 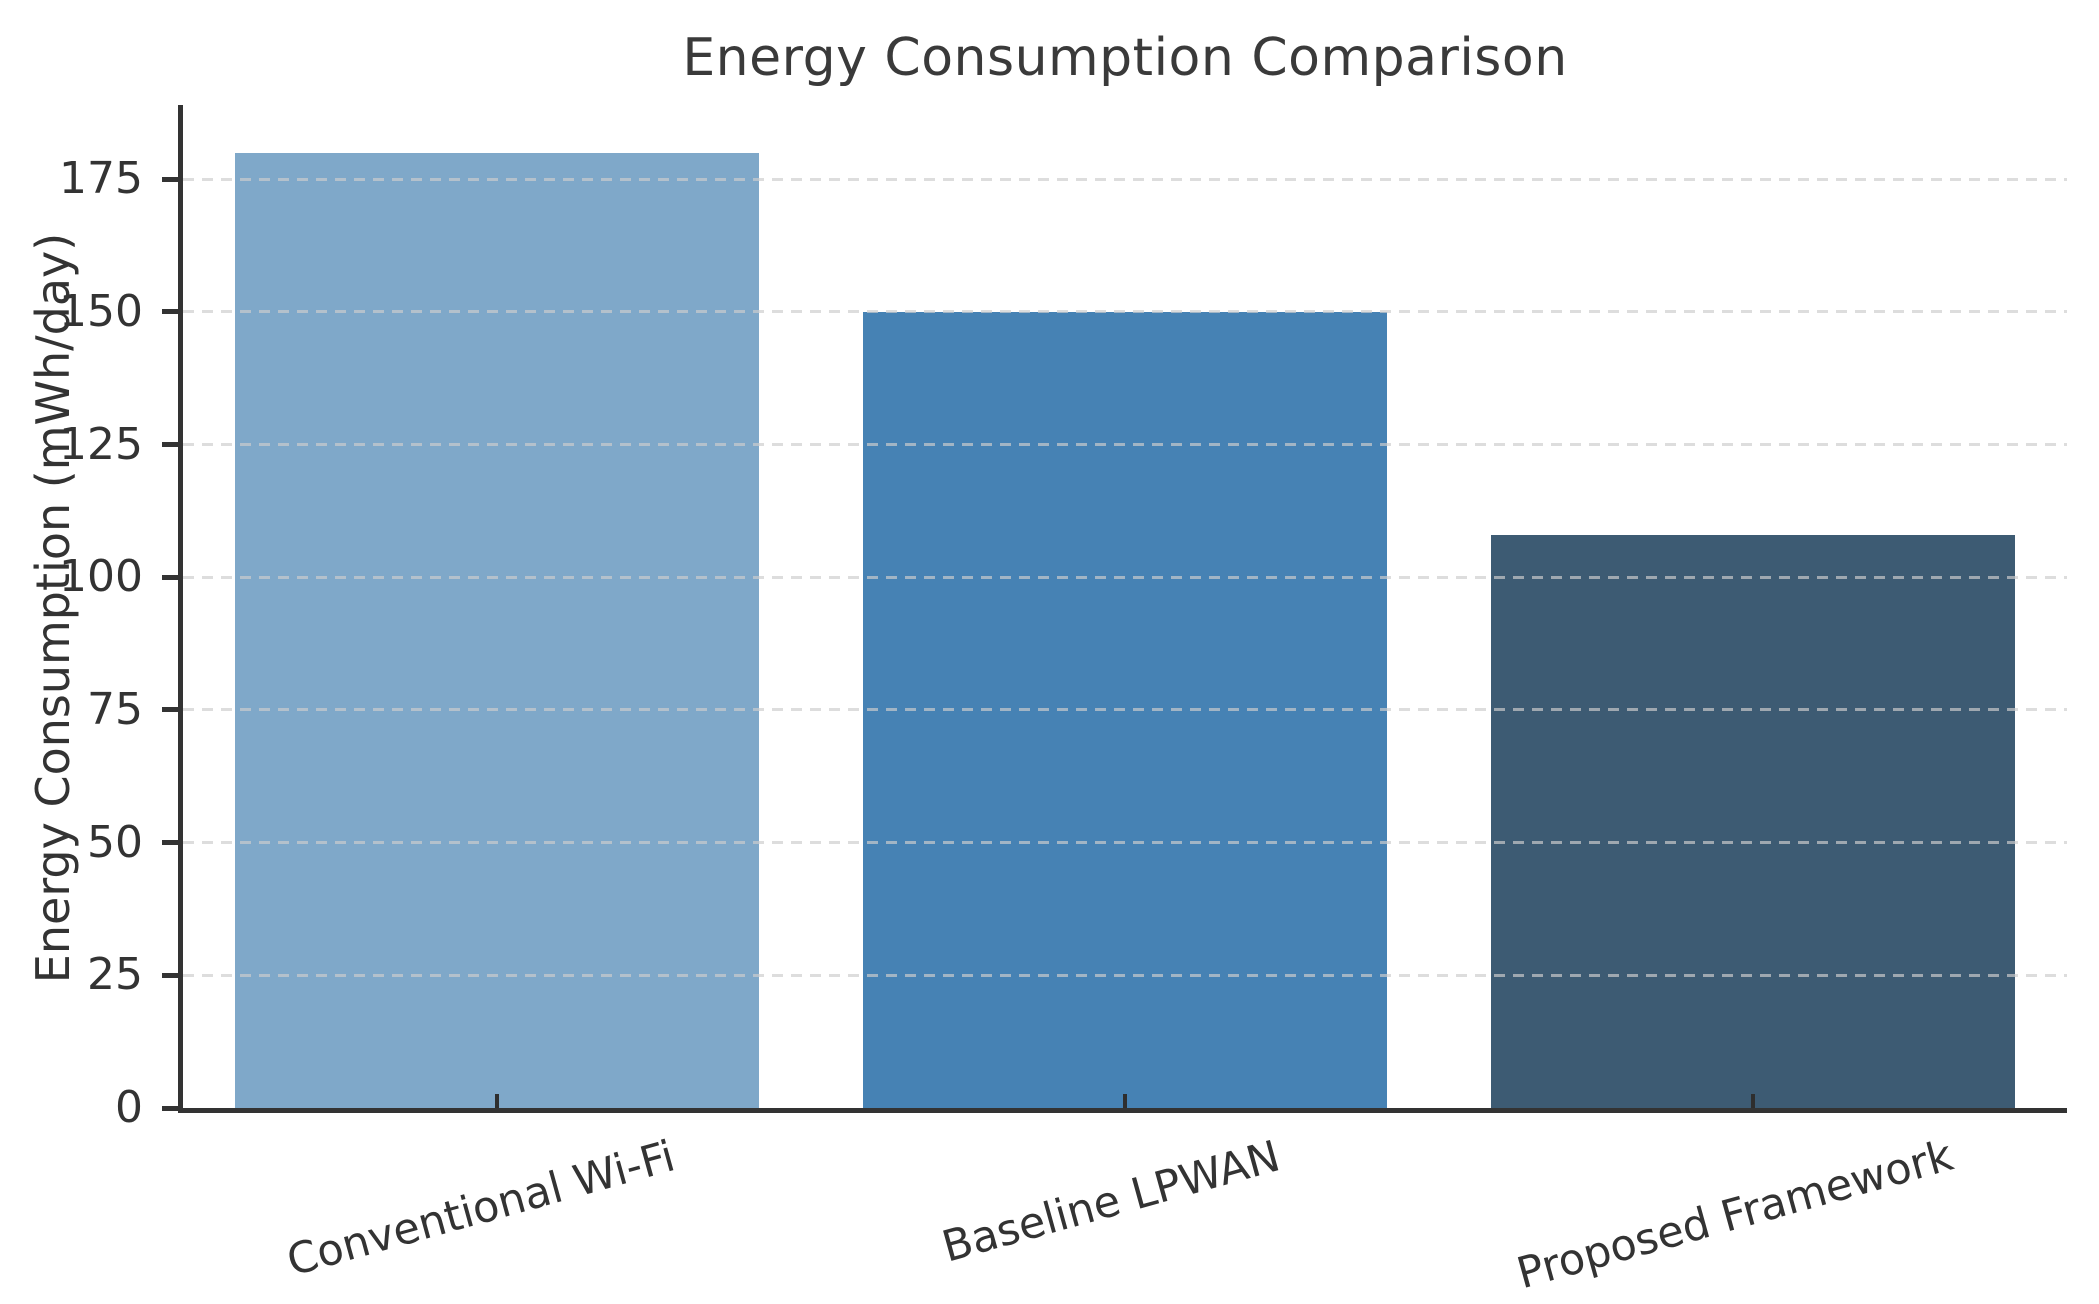 What do you see at coordinates (115, 709) in the screenshot?
I see `y-tick-label: 75` at bounding box center [115, 709].